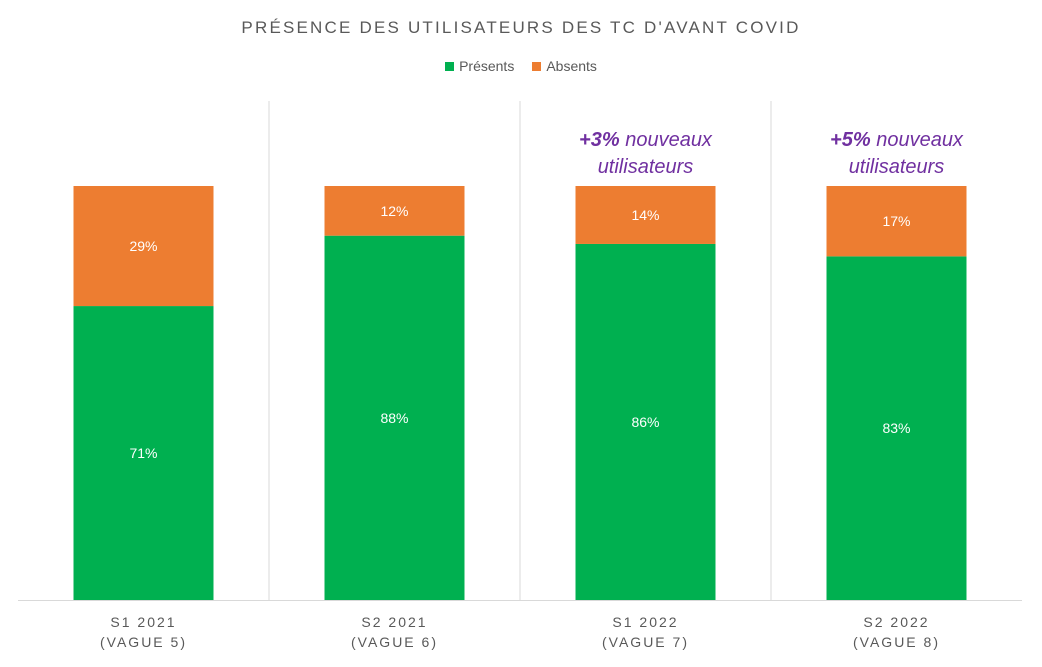  I want to click on legend-label-absents: Absents, so click(571, 66).